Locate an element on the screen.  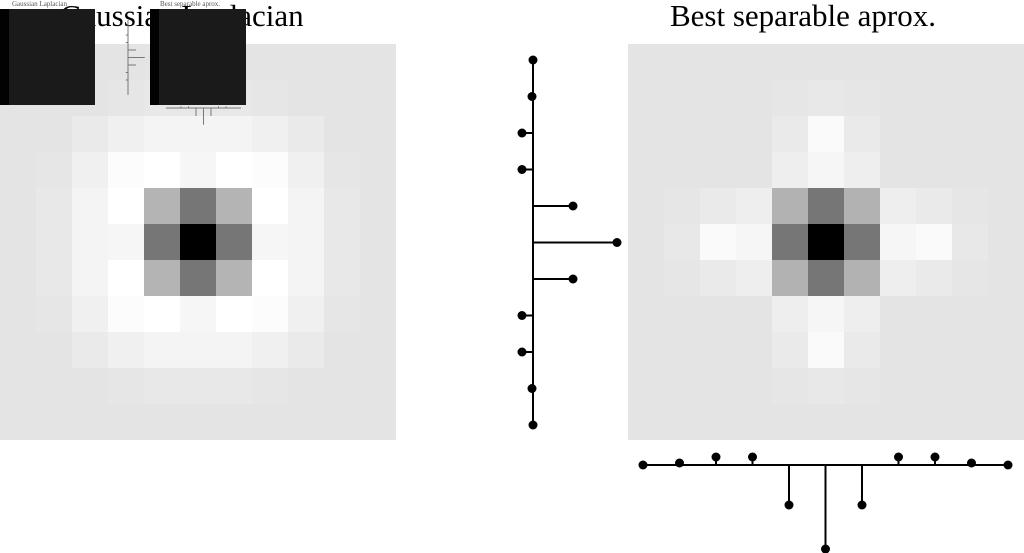
separable-approx-title: Best separable aprox. is located at coordinates (803, 16).